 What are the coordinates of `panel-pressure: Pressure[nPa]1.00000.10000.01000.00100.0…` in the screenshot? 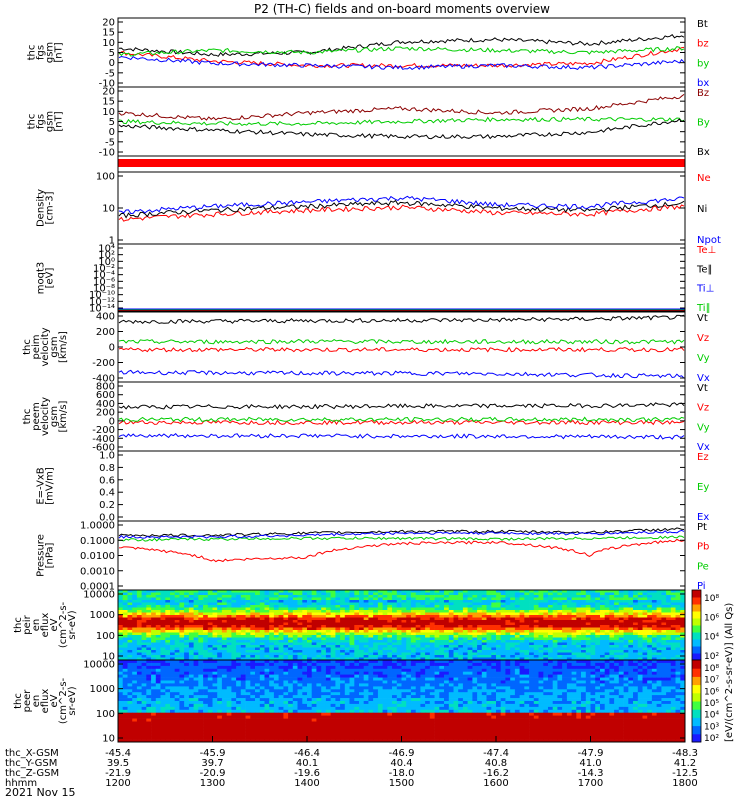 It's located at (372, 556).